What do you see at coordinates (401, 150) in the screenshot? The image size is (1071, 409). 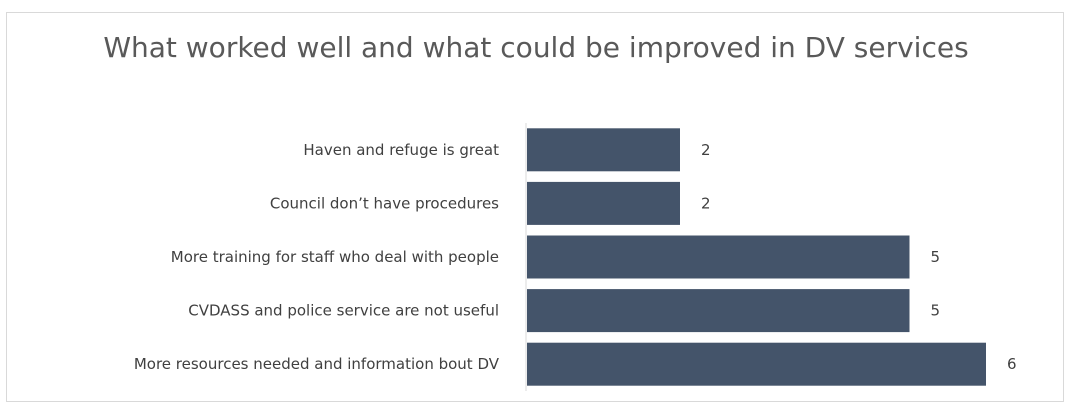 I see `category-label: Haven and refuge is great` at bounding box center [401, 150].